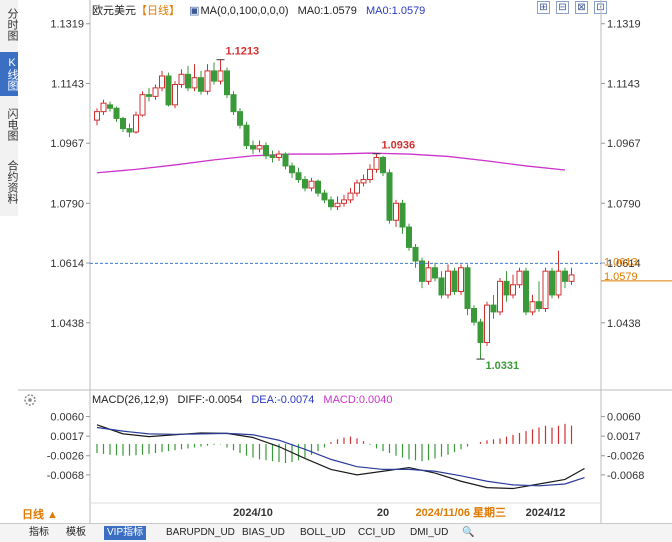  What do you see at coordinates (399, 146) in the screenshot?
I see `annotation-label: 1.0936` at bounding box center [399, 146].